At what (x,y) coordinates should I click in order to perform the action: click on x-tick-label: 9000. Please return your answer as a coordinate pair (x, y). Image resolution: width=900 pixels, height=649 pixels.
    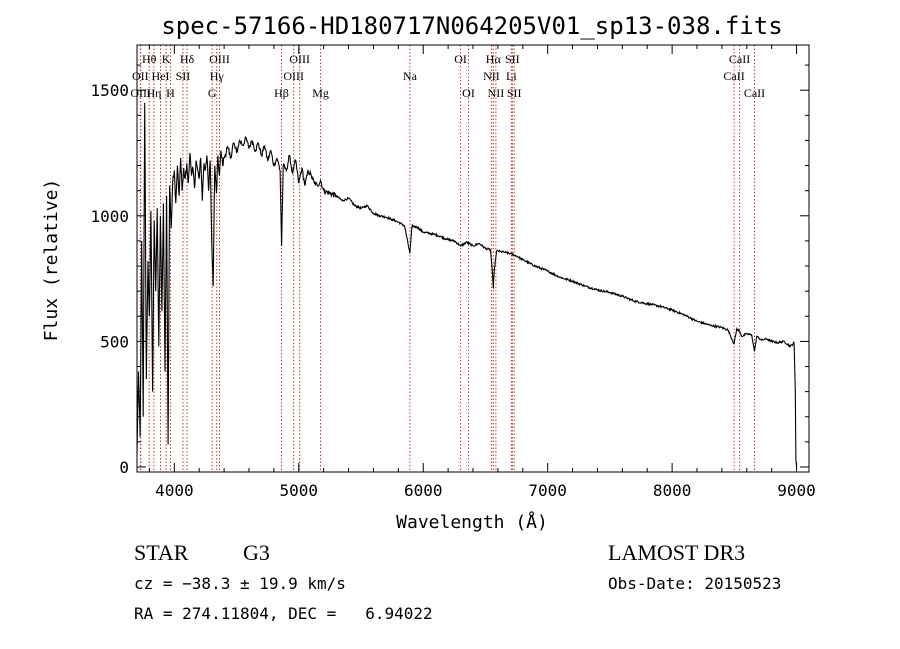
    Looking at the image, I should click on (796, 490).